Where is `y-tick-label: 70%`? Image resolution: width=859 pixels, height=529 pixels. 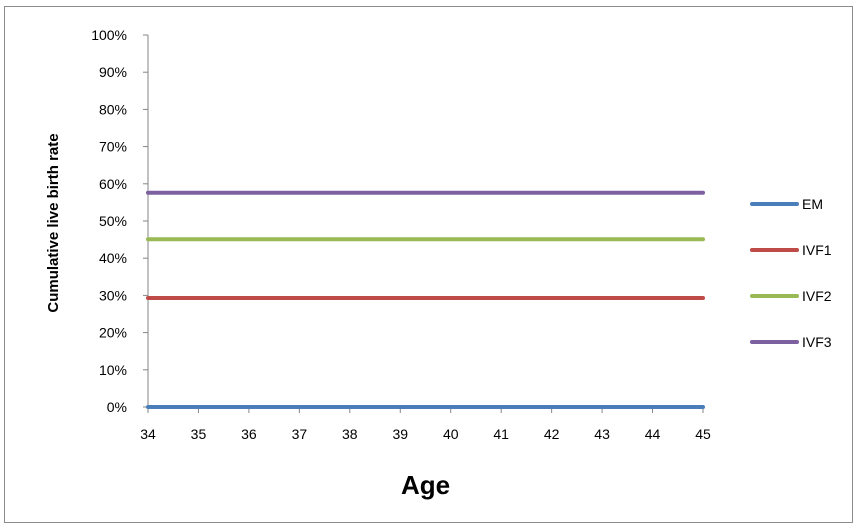
y-tick-label: 70% is located at coordinates (113, 147).